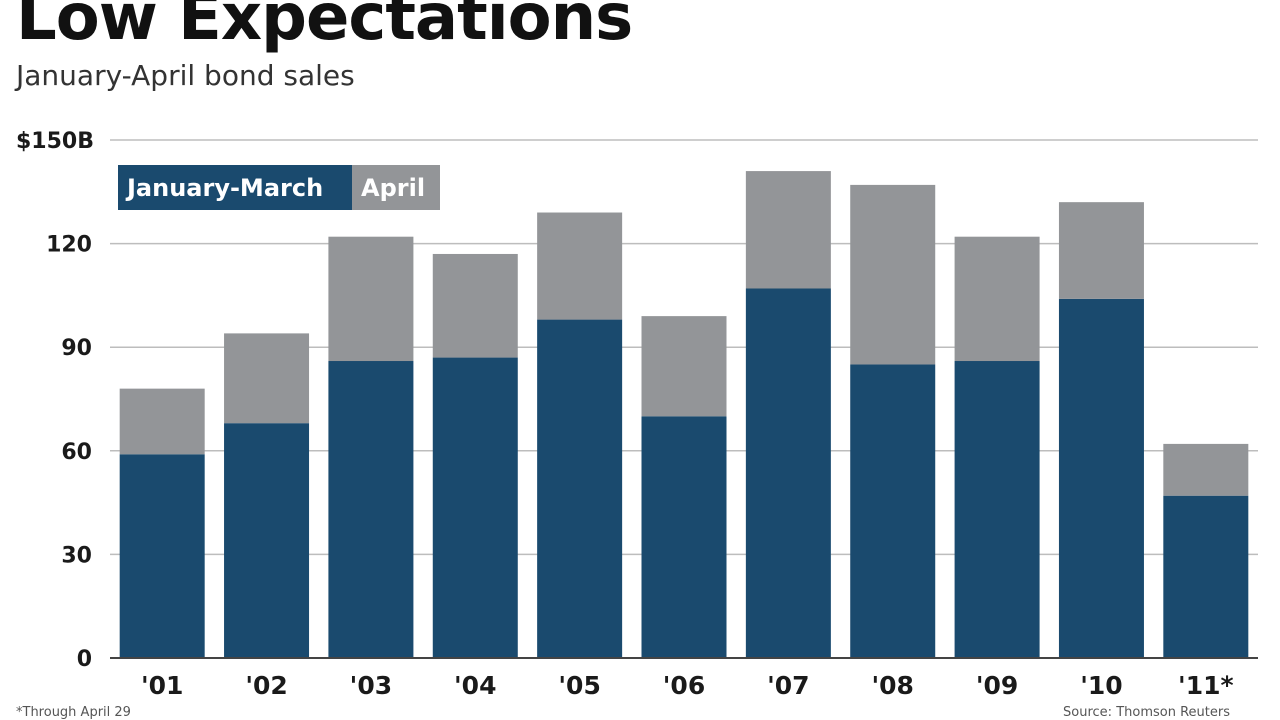 Image resolution: width=1280 pixels, height=720 pixels. What do you see at coordinates (371, 685) in the screenshot?
I see `x-tick-label: '03` at bounding box center [371, 685].